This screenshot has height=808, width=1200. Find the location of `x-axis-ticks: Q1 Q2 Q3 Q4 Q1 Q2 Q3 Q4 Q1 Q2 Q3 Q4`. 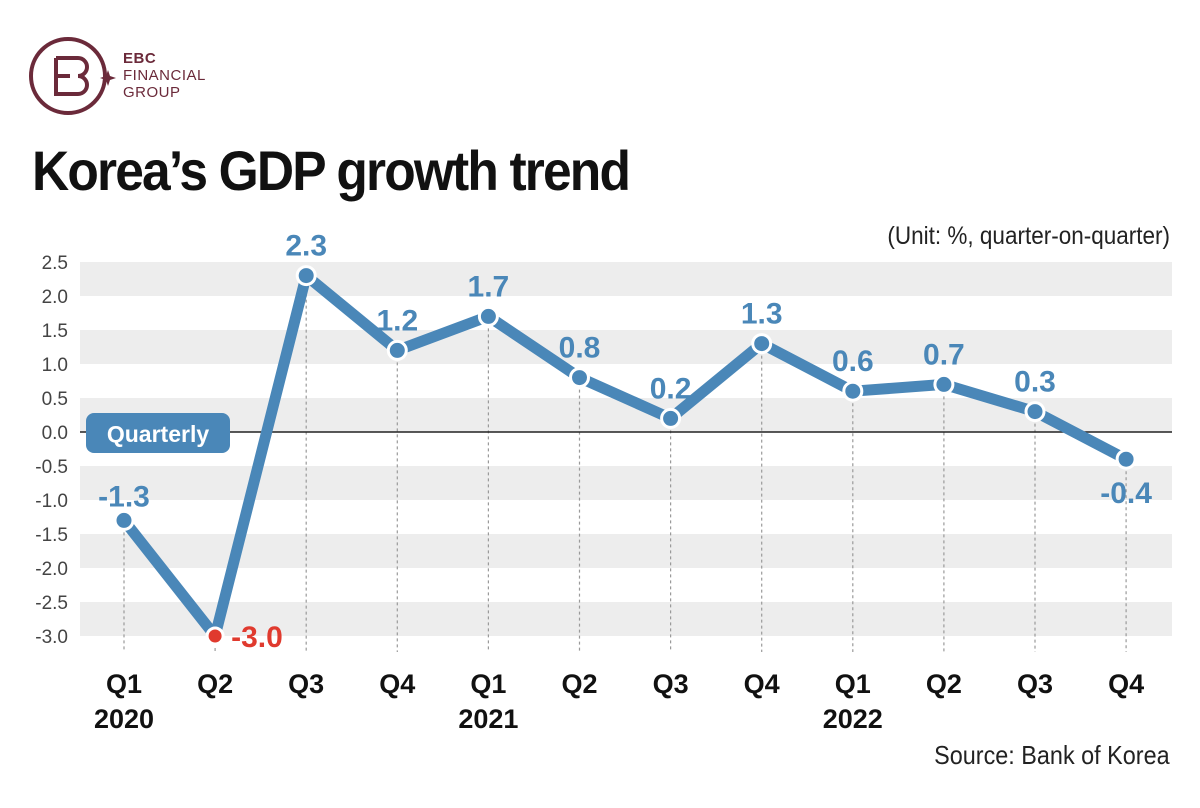

x-axis-ticks: Q1 Q2 Q3 Q4 Q1 Q2 Q3 Q4 Q1 Q2 Q3 Q4 is located at coordinates (625, 684).